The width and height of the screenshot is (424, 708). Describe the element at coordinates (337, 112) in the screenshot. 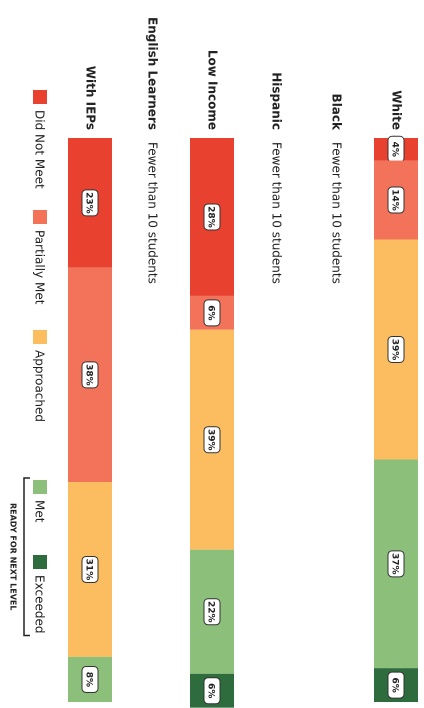

I see `category-label: Black` at that location.